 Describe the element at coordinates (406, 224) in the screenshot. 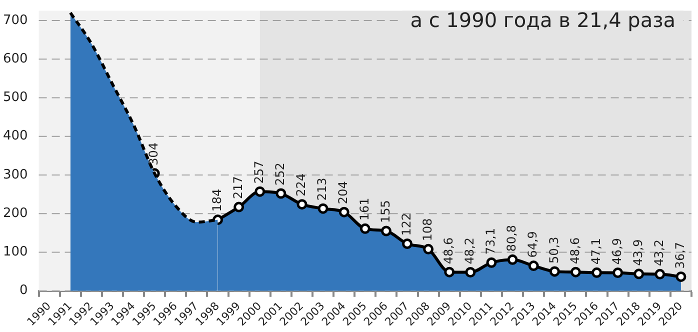

I see `data-label: 122` at that location.